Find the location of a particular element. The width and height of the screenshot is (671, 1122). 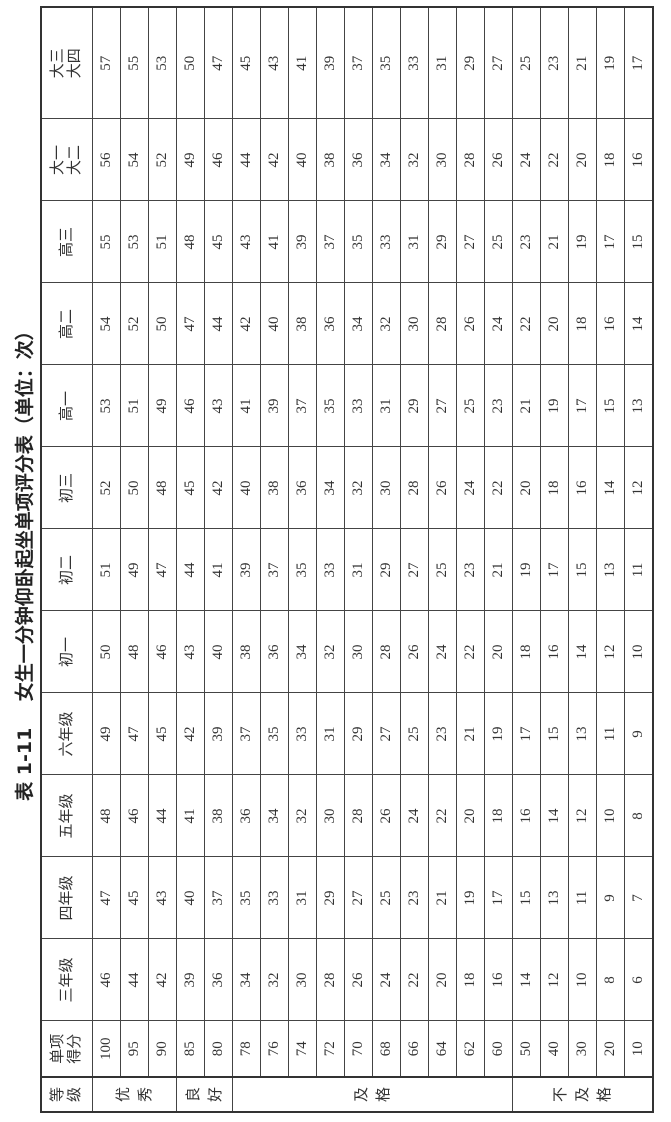

grade-cell: 优秀 is located at coordinates (134, 1094).